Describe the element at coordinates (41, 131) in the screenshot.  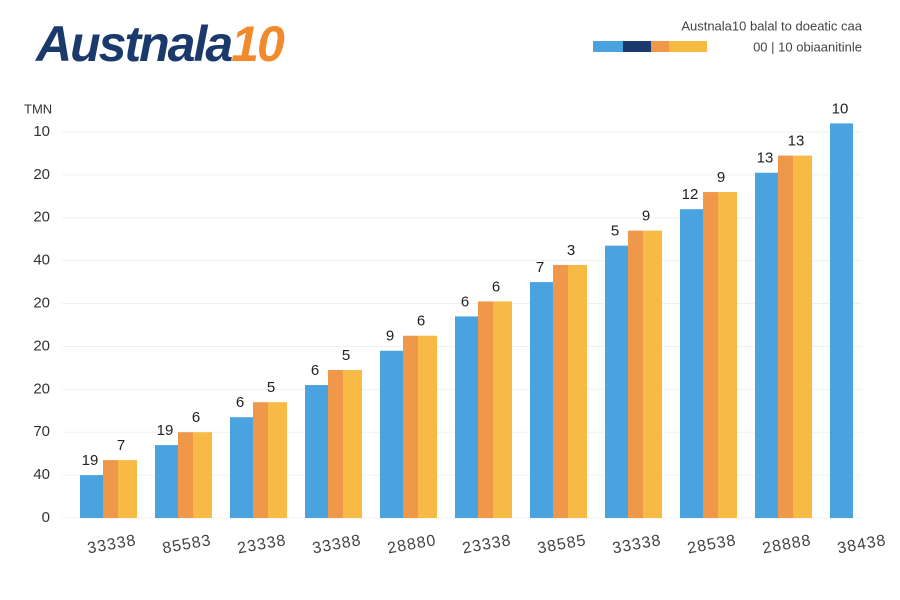
I see `y-tick-label: 10` at that location.